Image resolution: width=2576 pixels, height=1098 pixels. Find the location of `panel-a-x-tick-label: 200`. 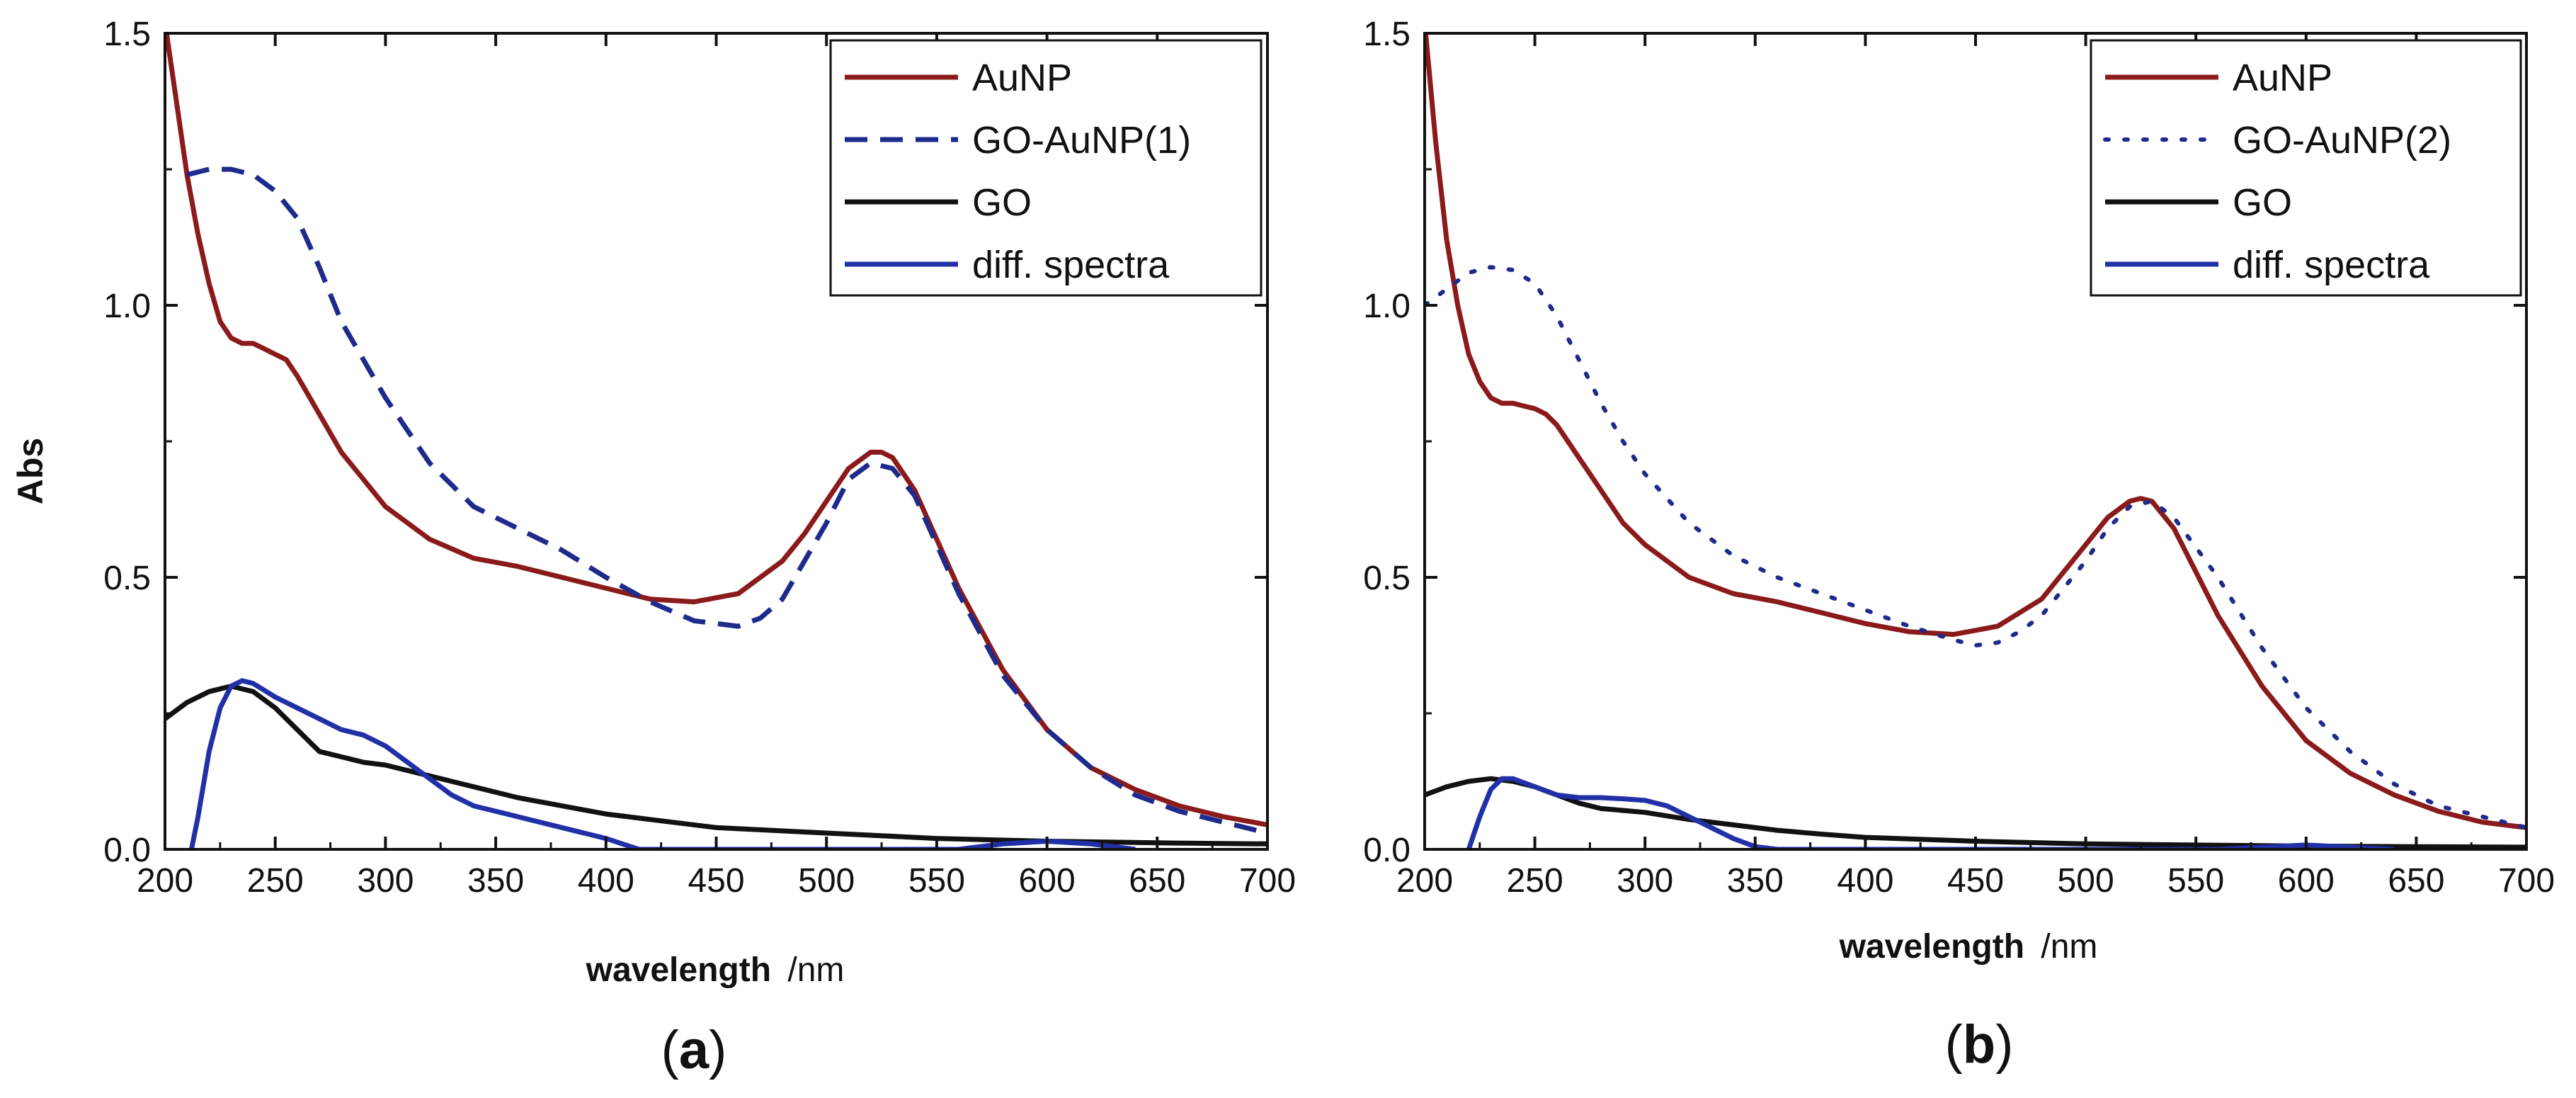

panel-a-x-tick-label: 200 is located at coordinates (165, 881).